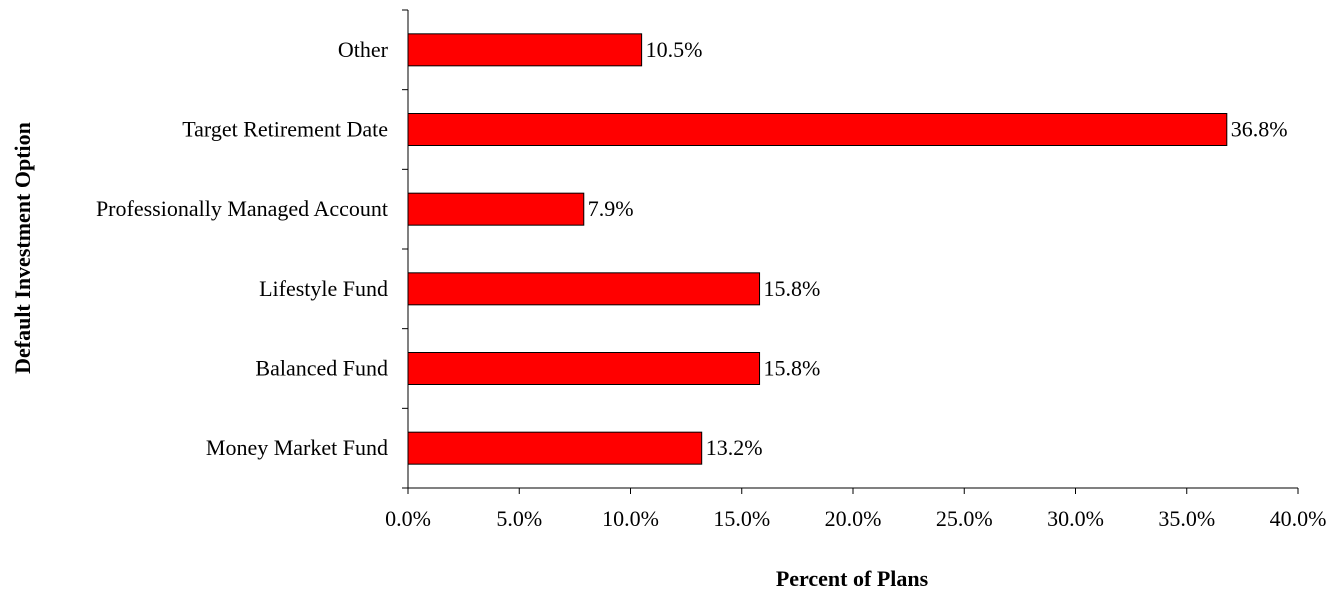  Describe the element at coordinates (363, 49) in the screenshot. I see `category-label: Other` at that location.